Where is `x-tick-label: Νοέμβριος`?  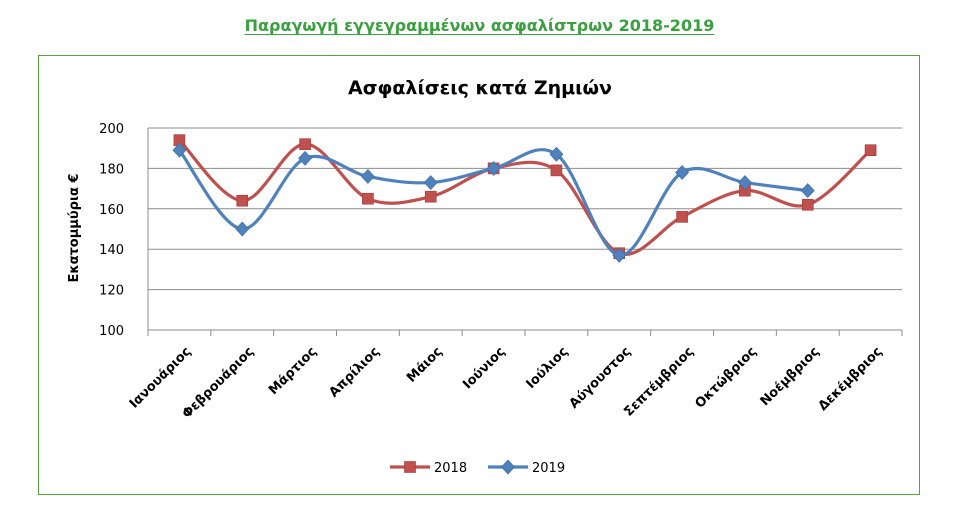
x-tick-label: Νοέμβριος is located at coordinates (790, 376).